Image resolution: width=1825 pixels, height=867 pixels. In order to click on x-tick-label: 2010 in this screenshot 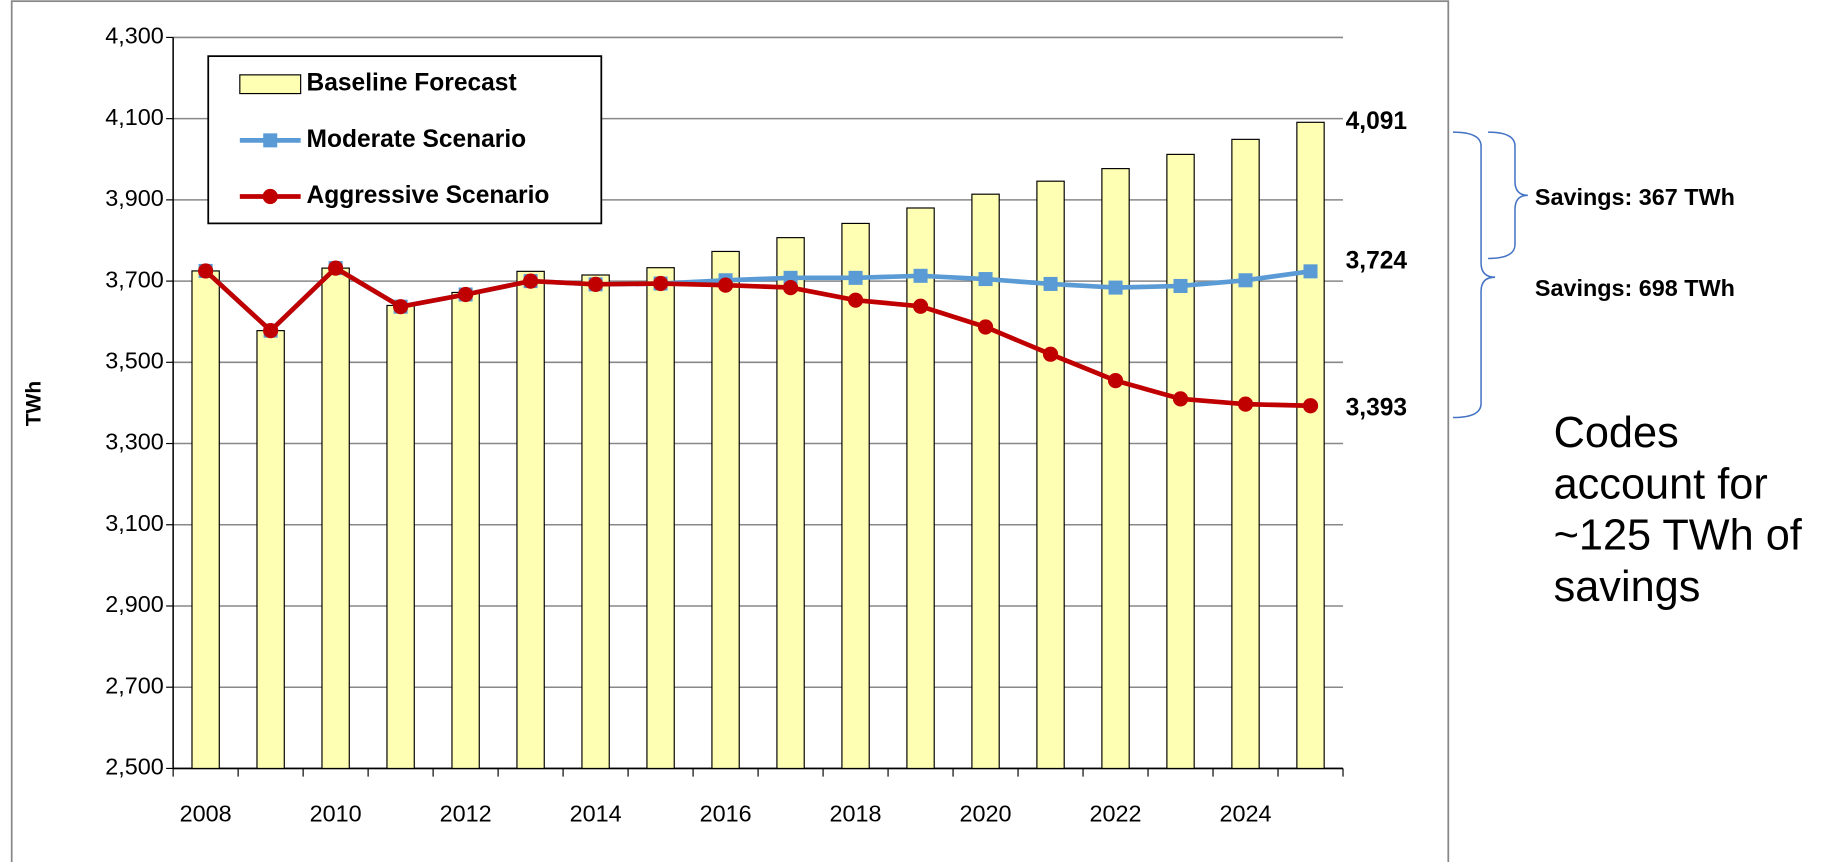, I will do `click(336, 813)`.